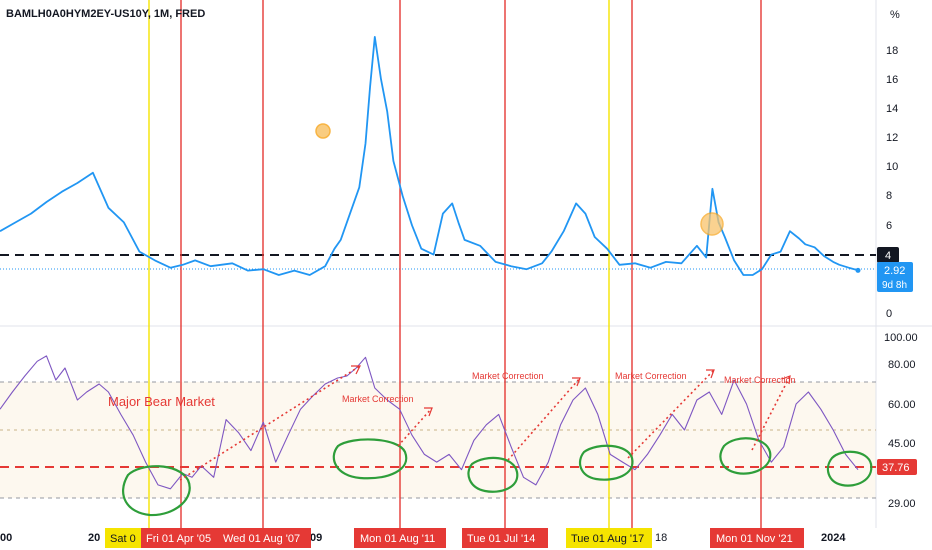  What do you see at coordinates (378, 399) in the screenshot?
I see `correction-label-1: Market Correction` at bounding box center [378, 399].